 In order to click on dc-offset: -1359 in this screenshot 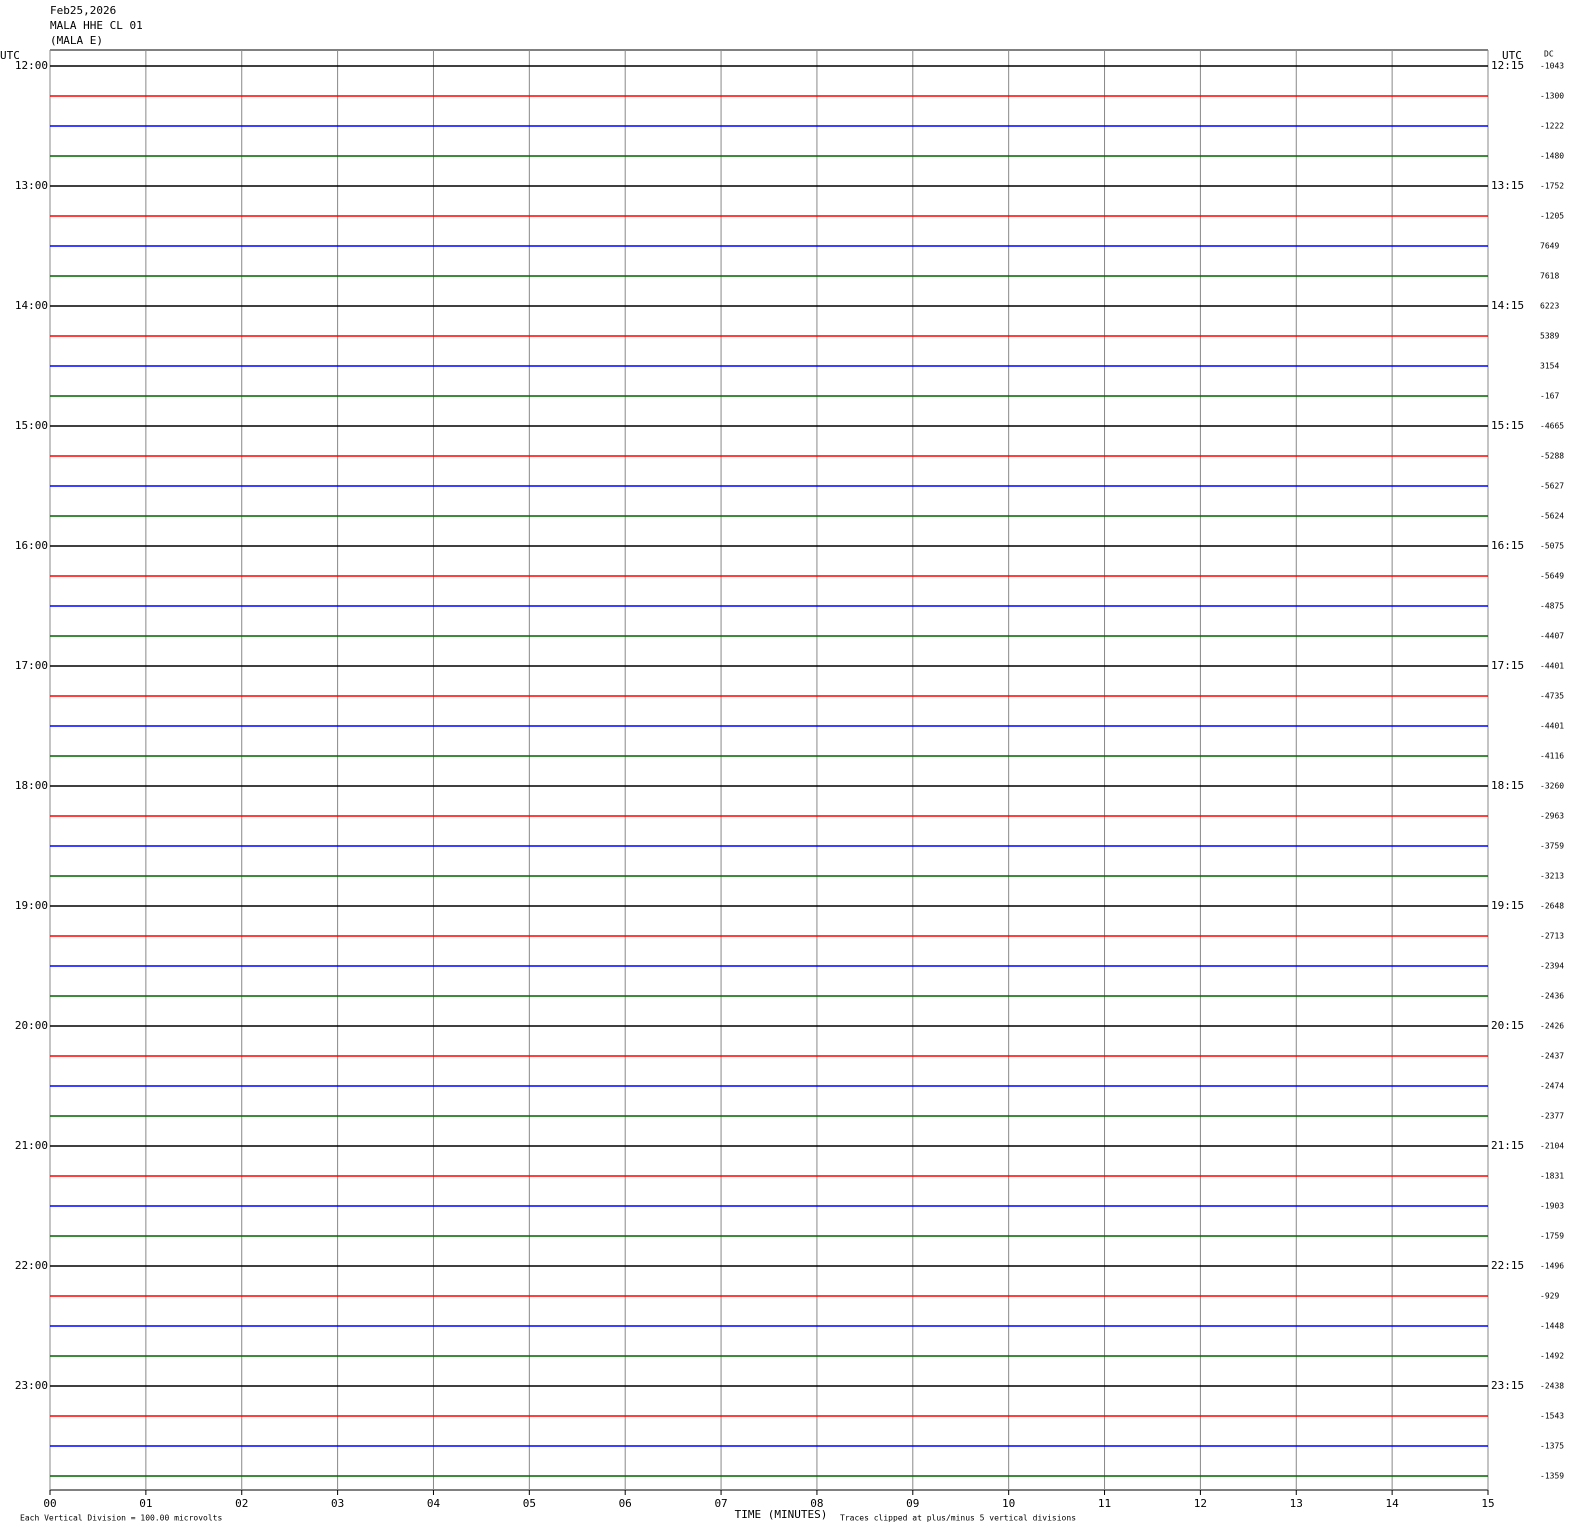, I will do `click(1552, 1476)`.